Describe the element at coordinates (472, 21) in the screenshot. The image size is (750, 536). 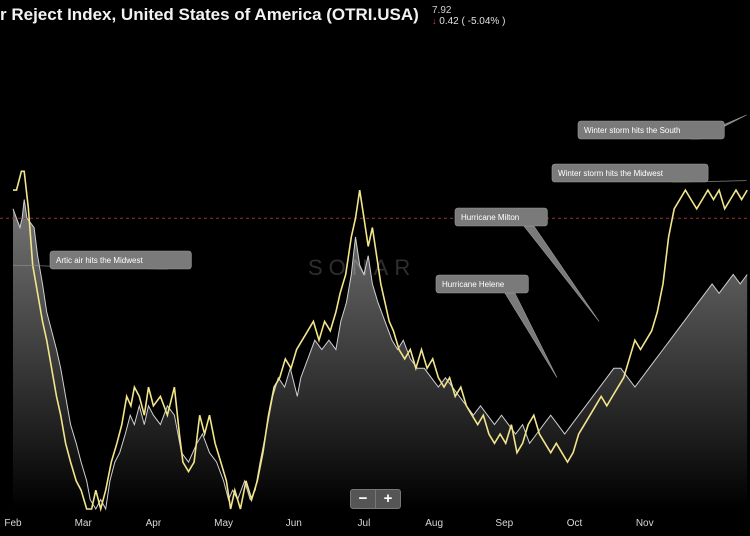
I see `change-value: 0.42 ( -5.04% )` at that location.